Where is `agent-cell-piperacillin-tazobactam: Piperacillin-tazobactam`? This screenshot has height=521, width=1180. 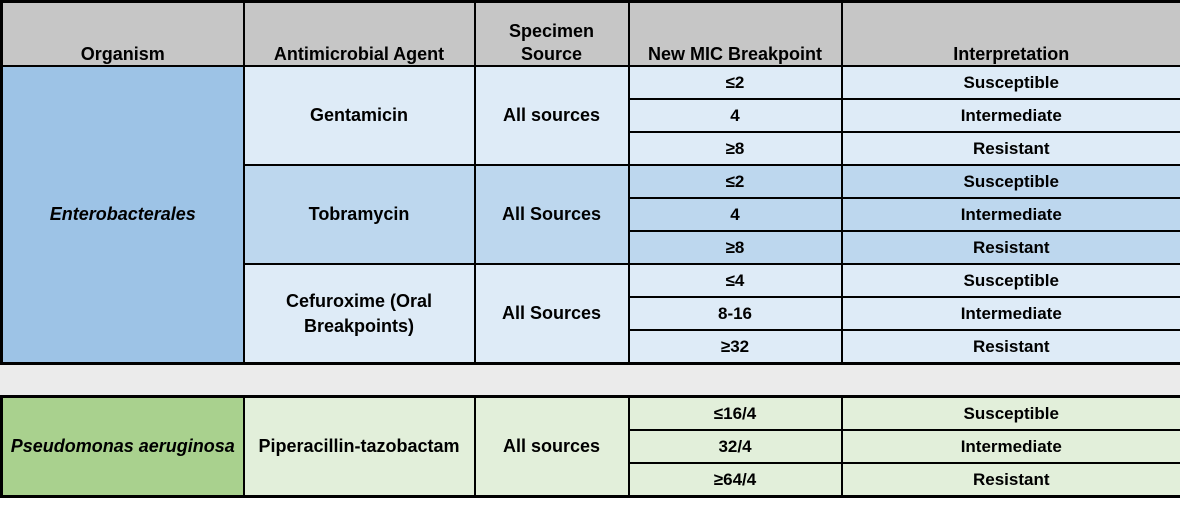 agent-cell-piperacillin-tazobactam: Piperacillin-tazobactam is located at coordinates (359, 446).